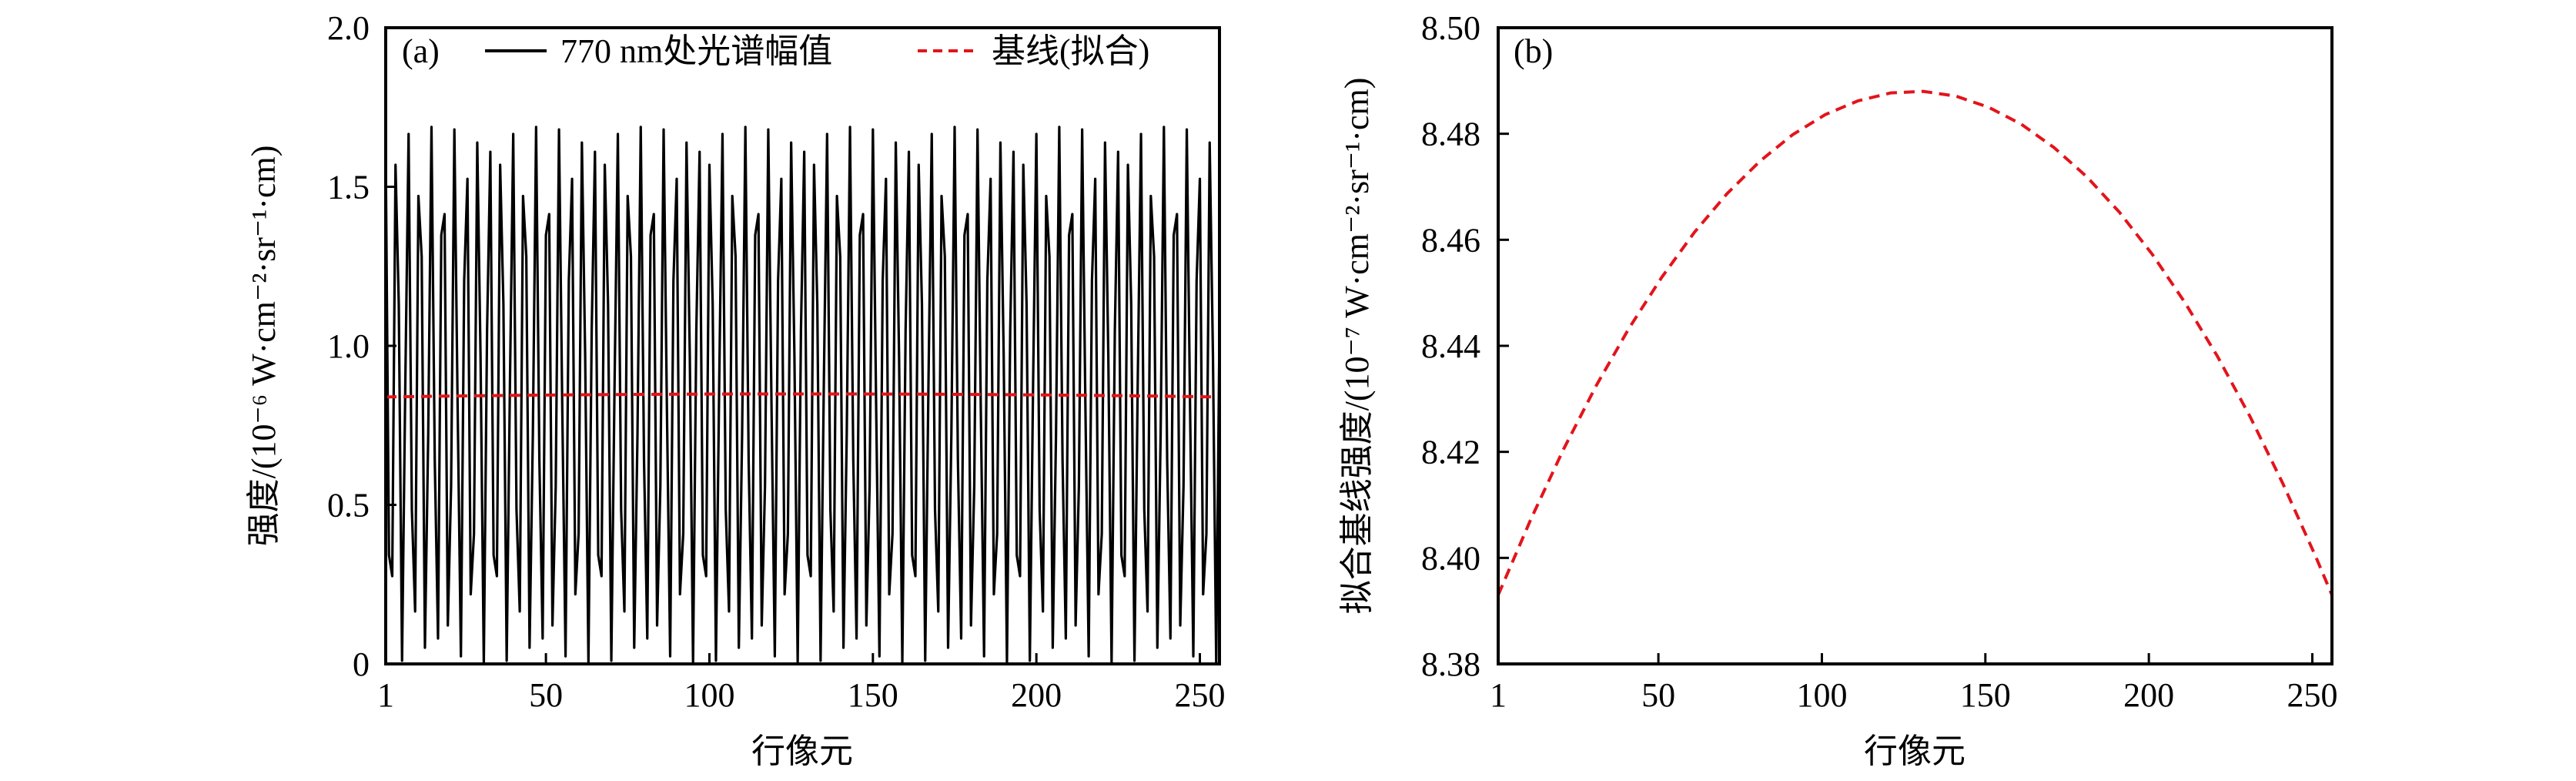  Describe the element at coordinates (1071, 51) in the screenshot. I see `legend-label-baseline: 基线(拟合)` at that location.